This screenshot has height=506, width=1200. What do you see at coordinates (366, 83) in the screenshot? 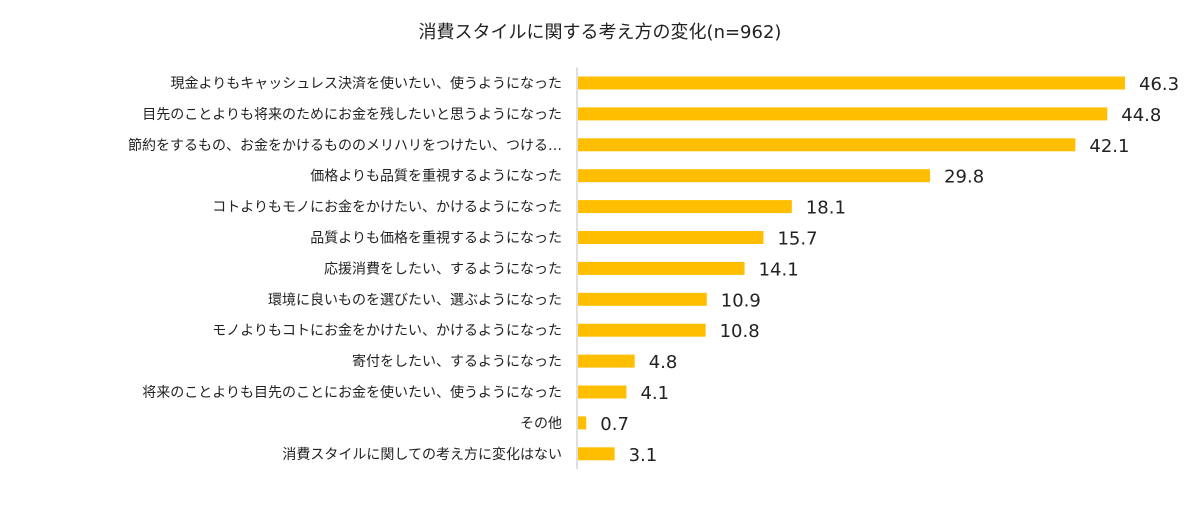
I see `category-label: 現金よりもキャッシュレス決済を使いたい、使うようになった` at bounding box center [366, 83].